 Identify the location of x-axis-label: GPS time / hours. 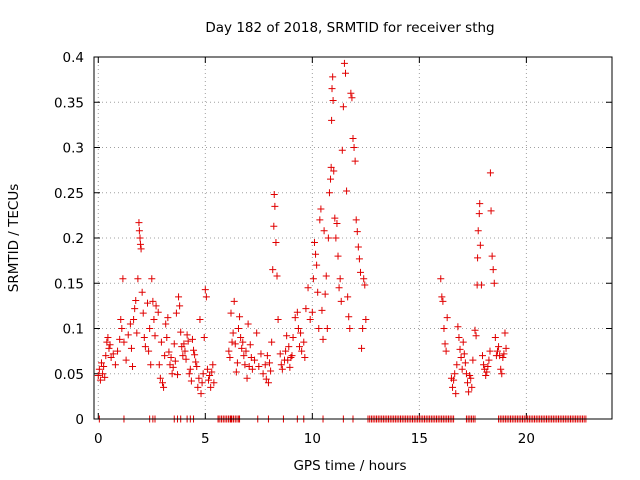
(349, 466).